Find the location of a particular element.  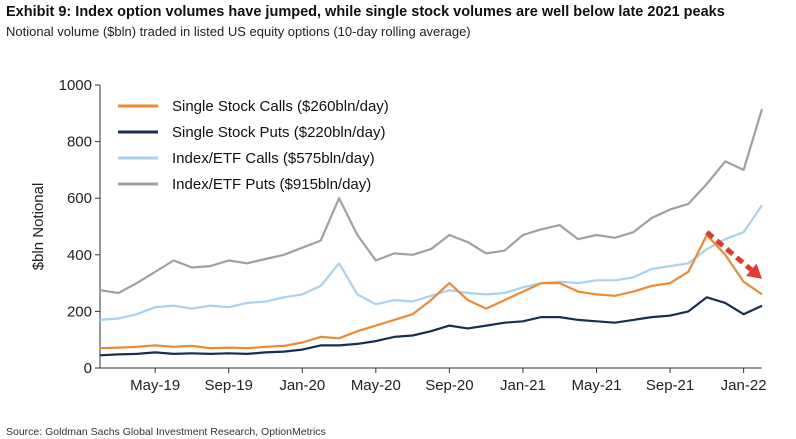

y-tick-label: 400 is located at coordinates (79, 255).